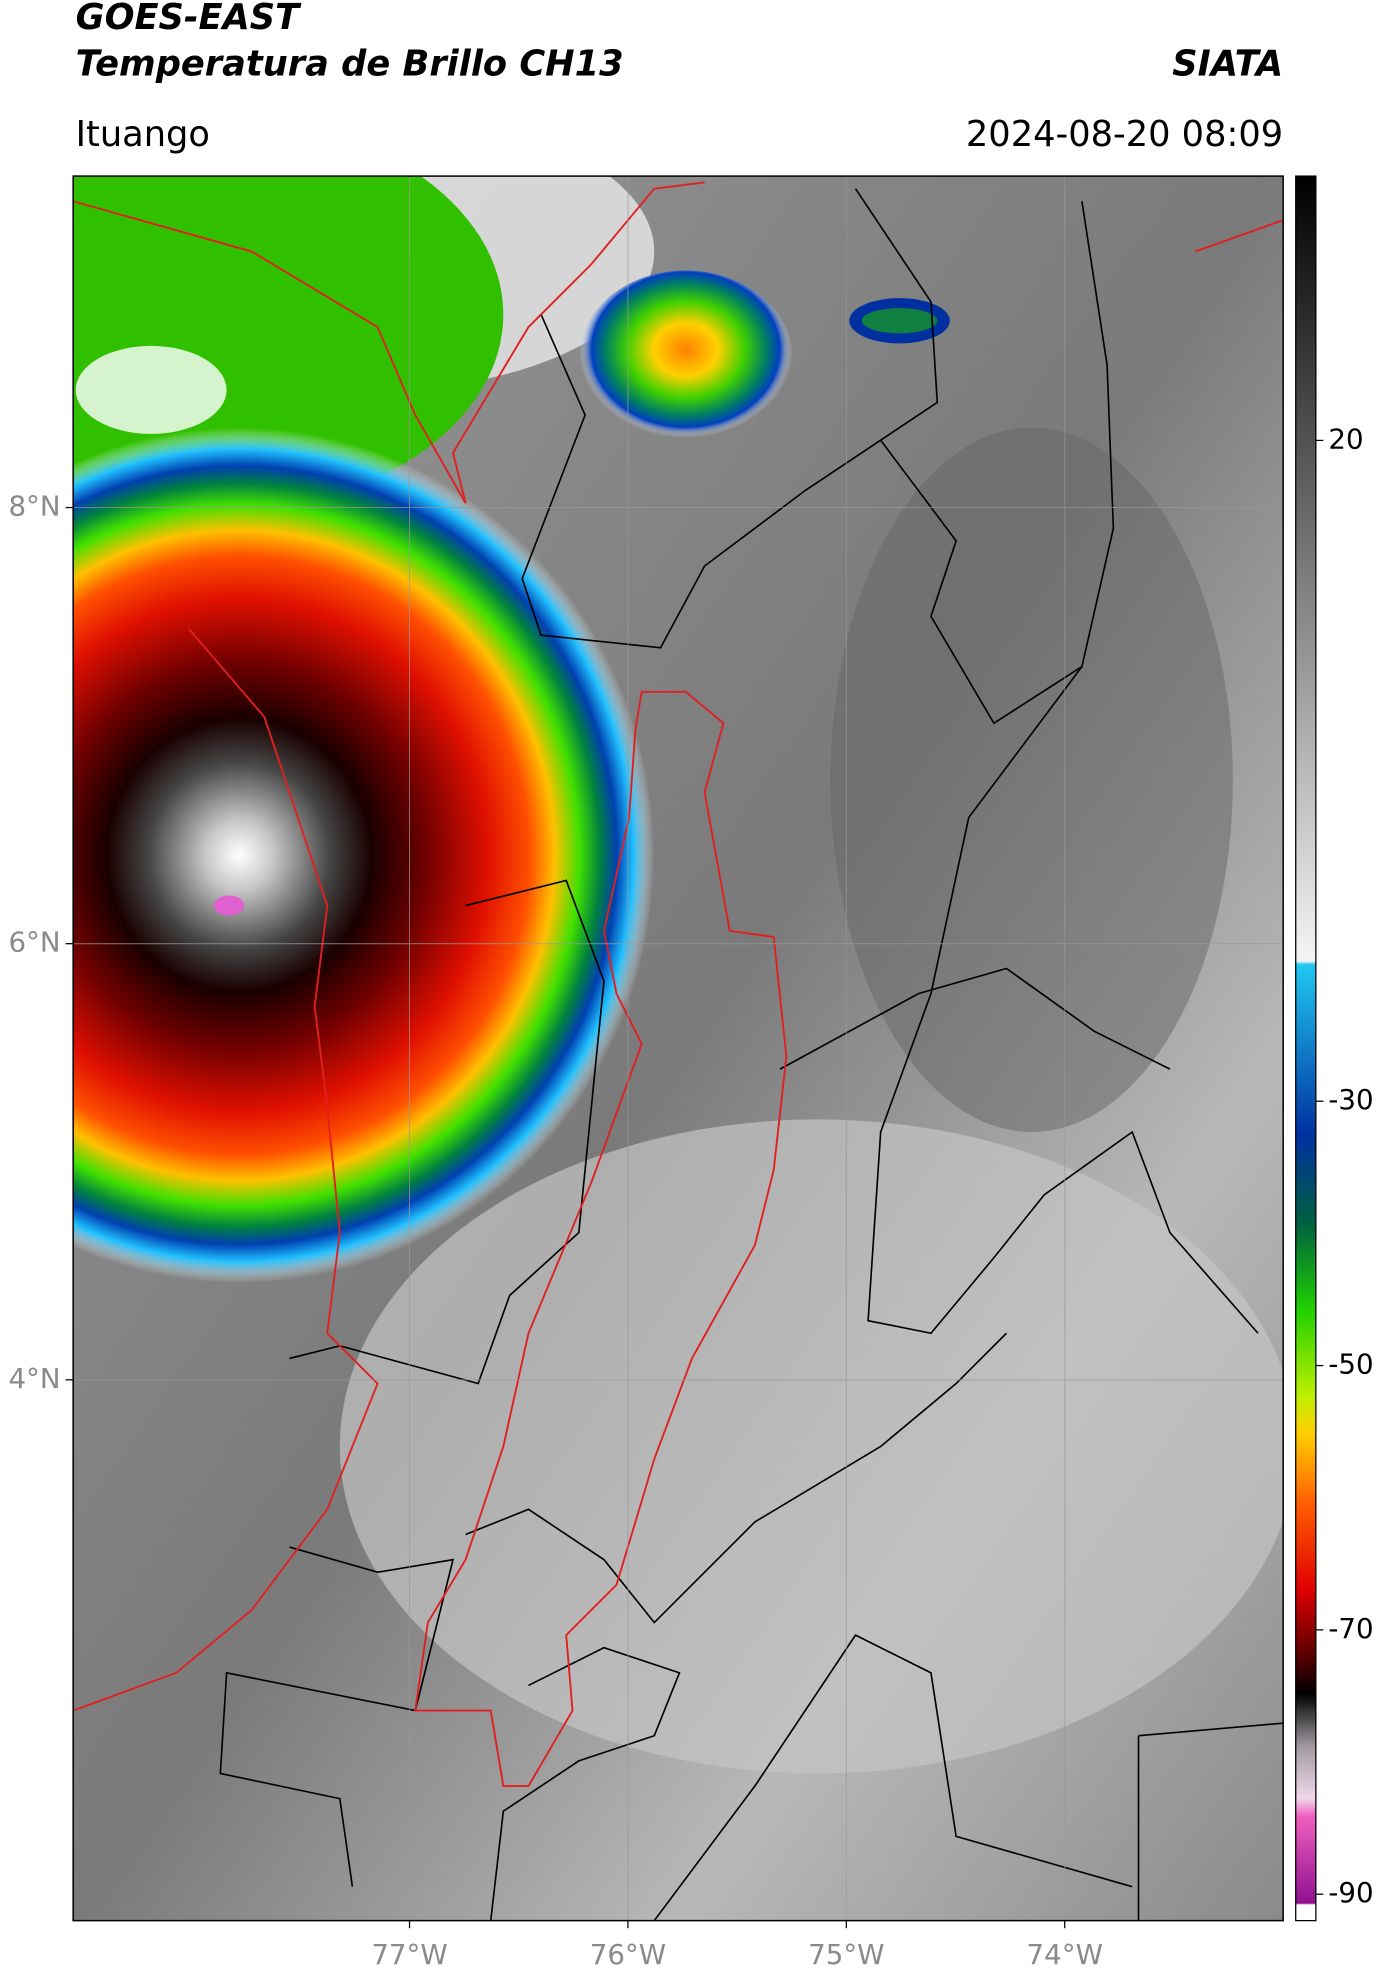 This screenshot has width=1384, height=1981. I want to click on colorbar-label: -90, so click(1350, 1892).